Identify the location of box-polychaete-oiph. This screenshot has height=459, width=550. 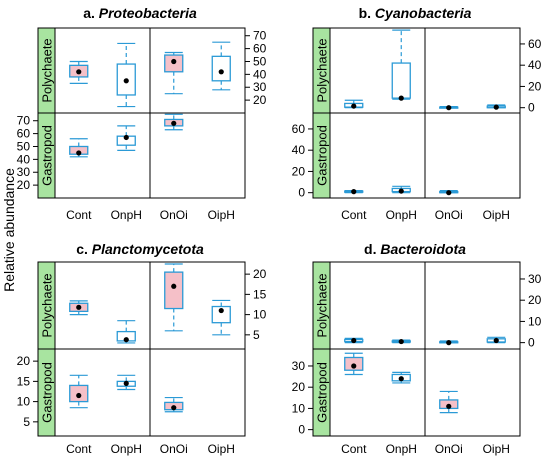
(496, 107).